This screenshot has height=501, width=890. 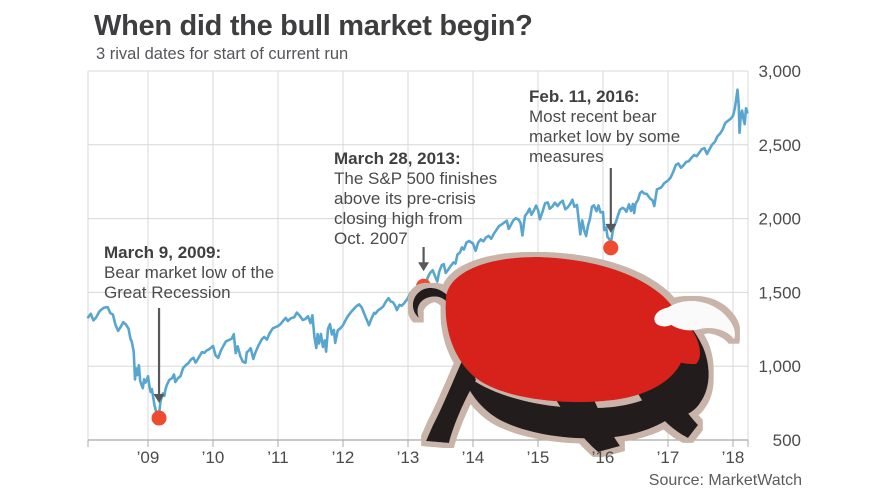 What do you see at coordinates (668, 457) in the screenshot?
I see `x-tick-label: ’17` at bounding box center [668, 457].